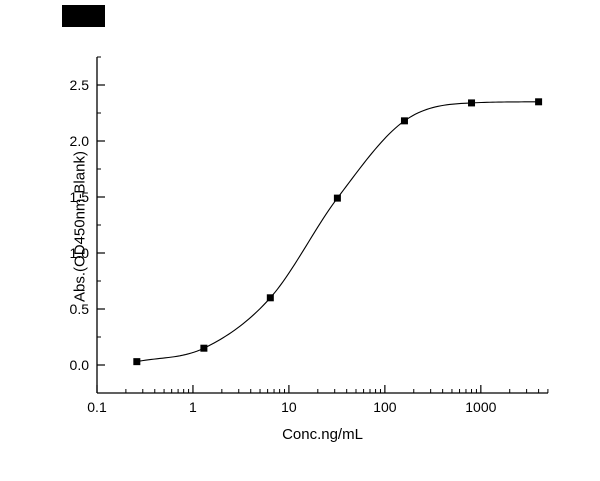 This screenshot has height=481, width=600. What do you see at coordinates (80, 365) in the screenshot?
I see `y-tick-label: 0.0` at bounding box center [80, 365].